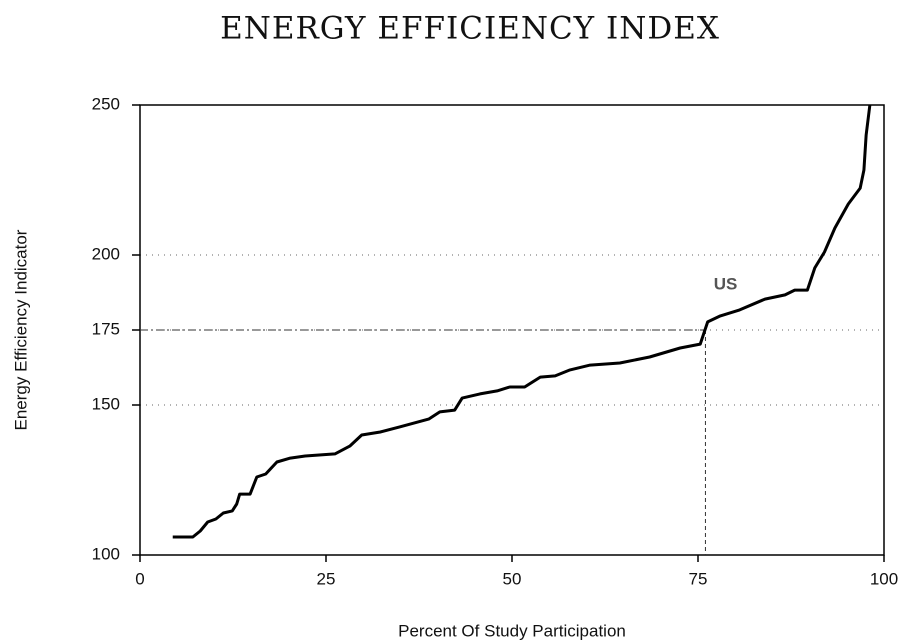  Describe the element at coordinates (470, 29) in the screenshot. I see `chart-title: ENERGY EFFICIENCY INDEX` at that location.